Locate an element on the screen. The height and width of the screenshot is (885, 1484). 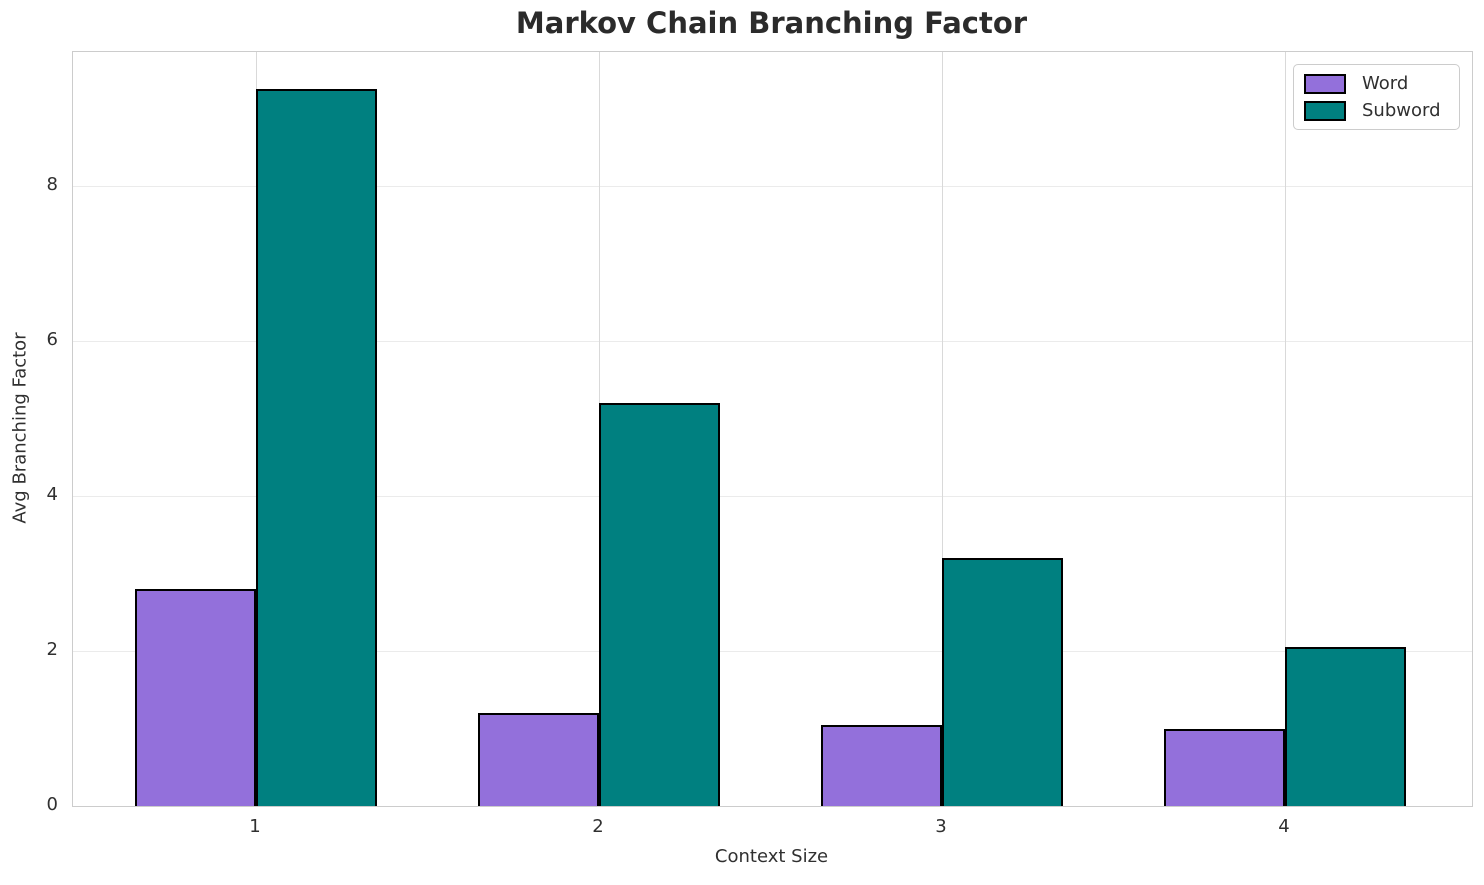
legend-swatch-word is located at coordinates (1325, 83).